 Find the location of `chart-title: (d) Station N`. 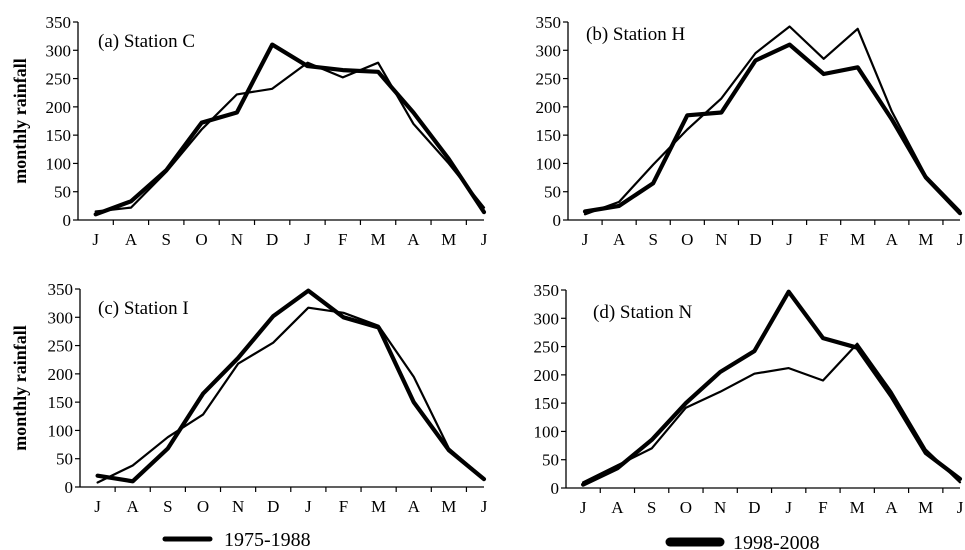

chart-title: (d) Station N is located at coordinates (642, 312).